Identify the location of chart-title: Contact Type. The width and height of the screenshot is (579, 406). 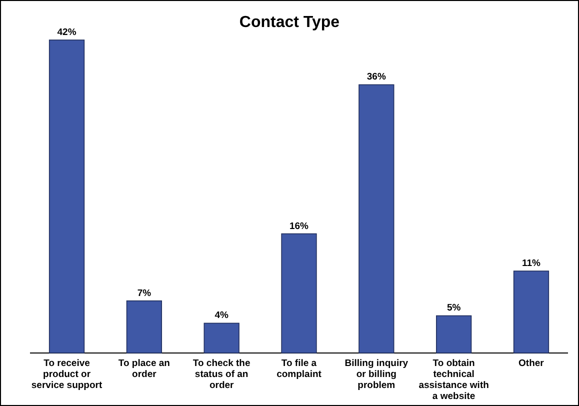
(289, 22).